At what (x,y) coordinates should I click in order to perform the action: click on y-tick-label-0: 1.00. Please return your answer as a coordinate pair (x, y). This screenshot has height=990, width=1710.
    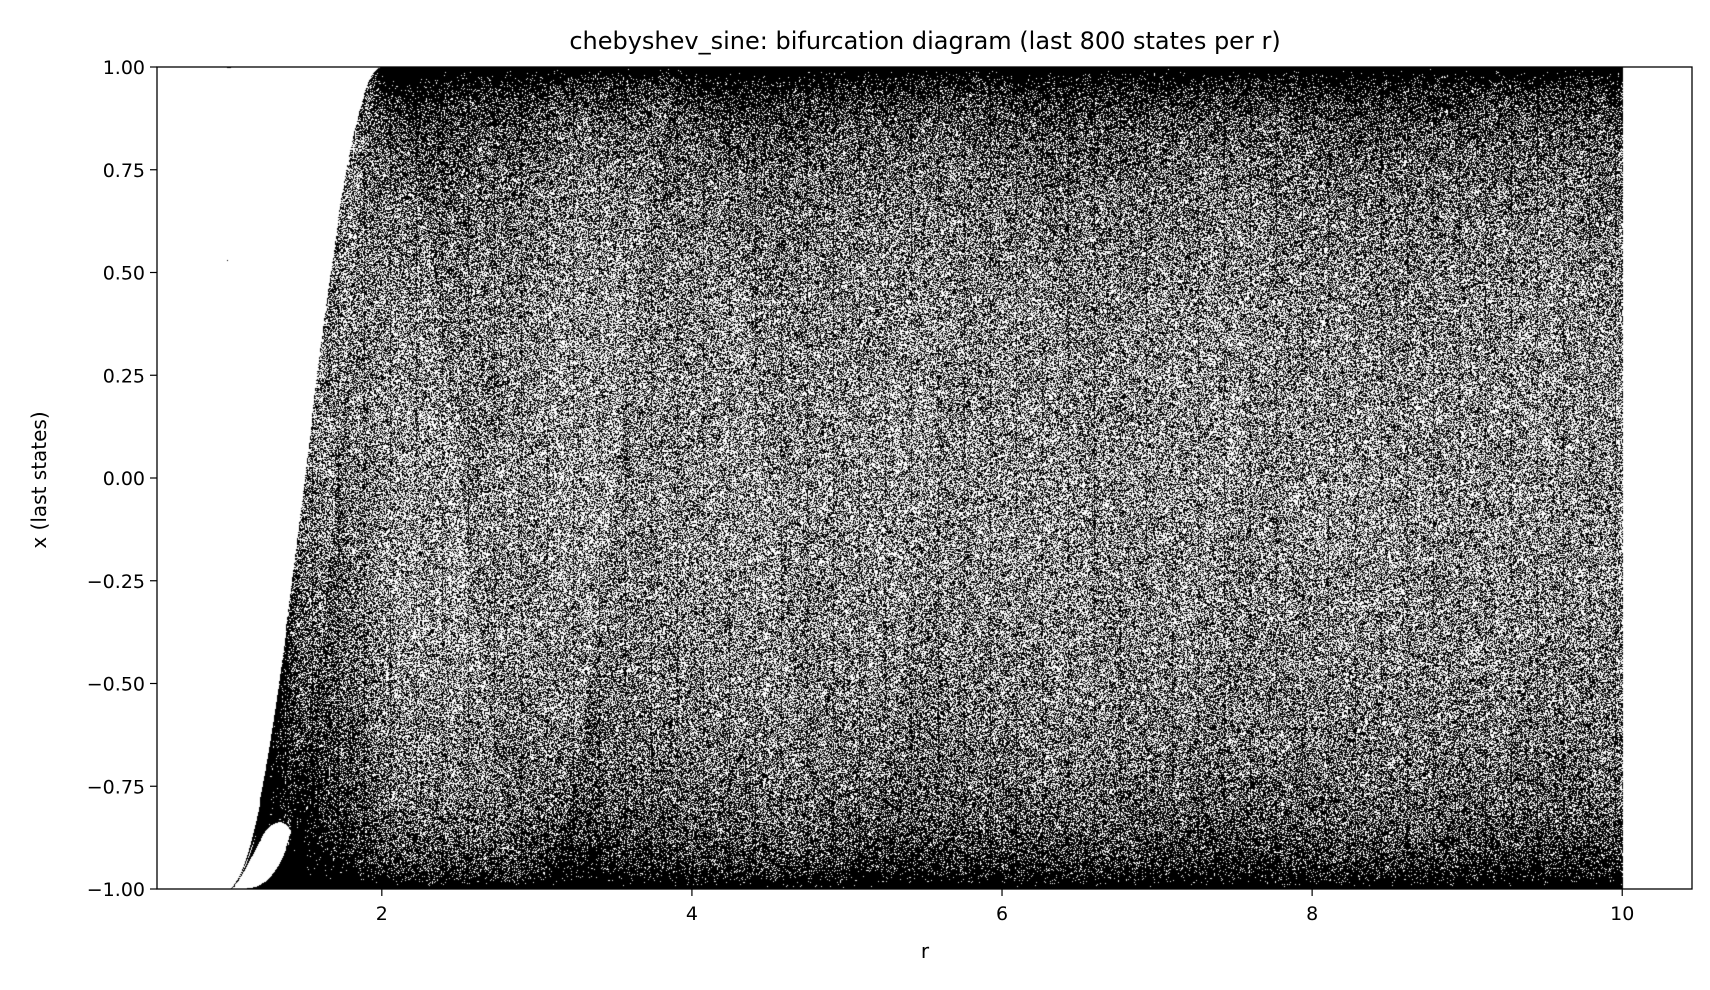
    Looking at the image, I should click on (124, 68).